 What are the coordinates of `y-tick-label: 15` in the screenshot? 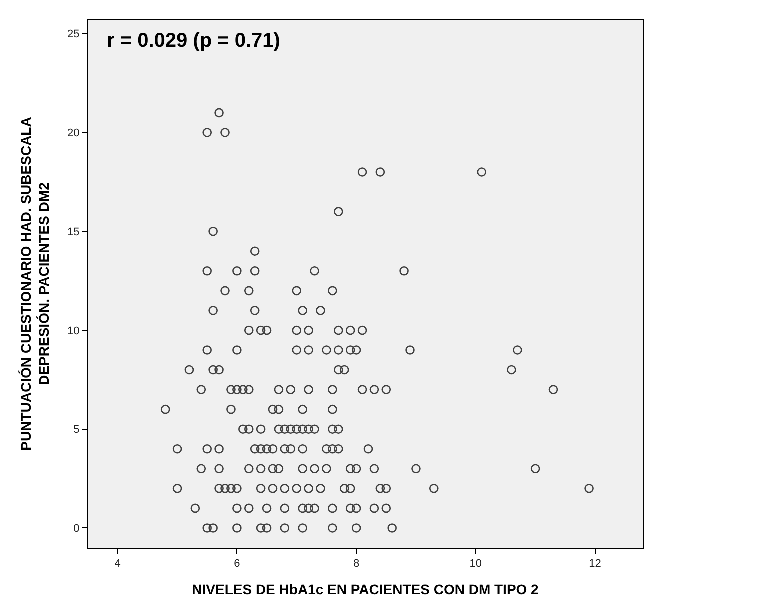 It's located at (74, 232).